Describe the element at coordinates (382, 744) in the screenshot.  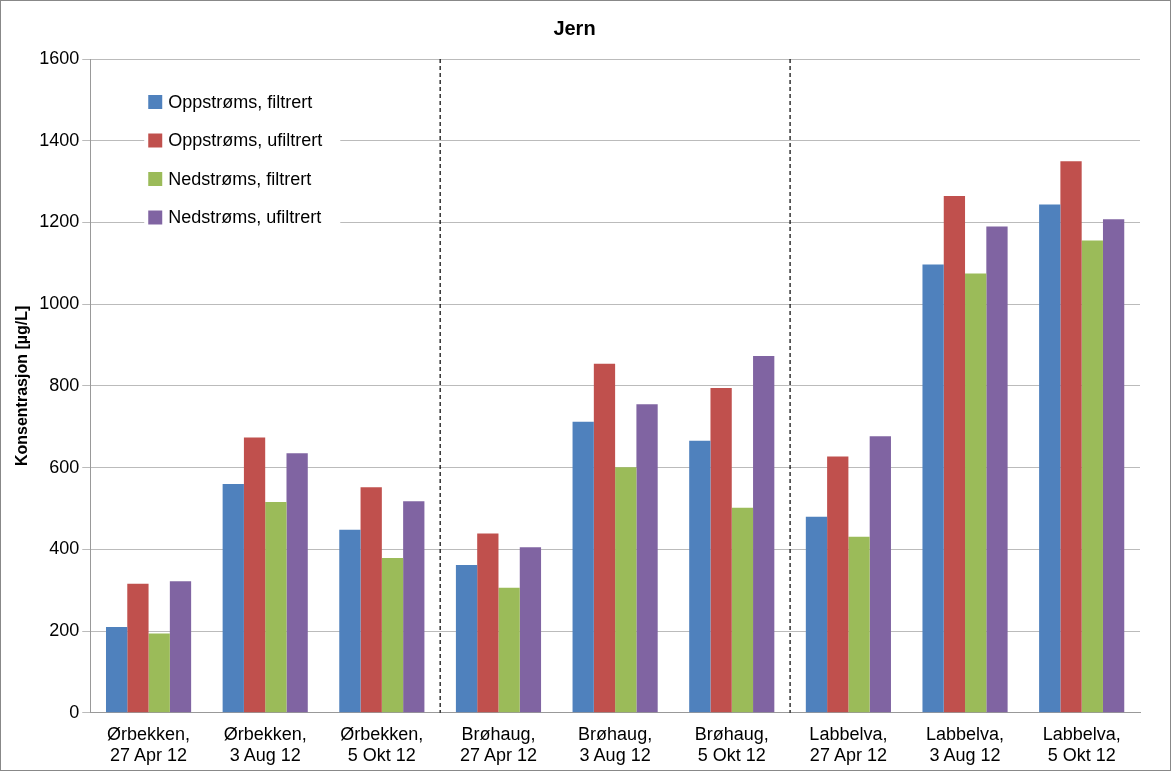
I see `x-tick-label: Ørbekken, 5 Okt 12` at that location.